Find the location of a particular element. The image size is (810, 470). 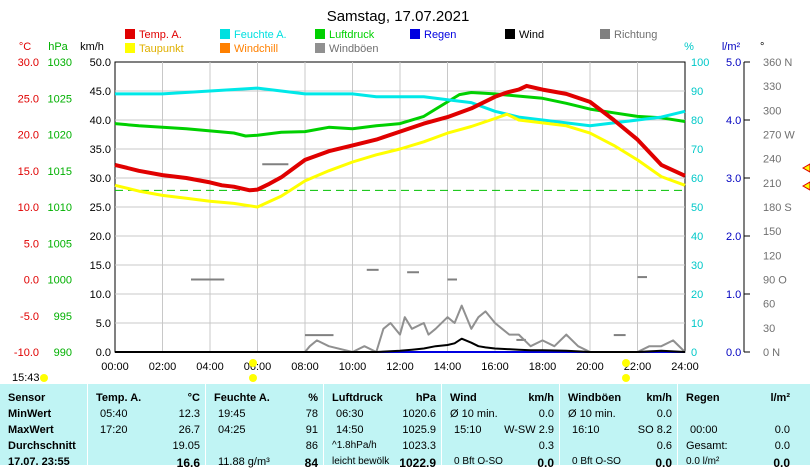

stats-header-temp: Temp. A. is located at coordinates (119, 398).